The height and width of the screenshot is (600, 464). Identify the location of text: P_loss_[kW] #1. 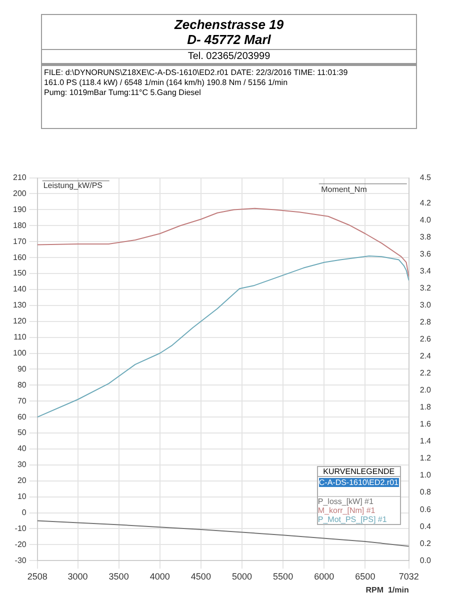
(346, 501).